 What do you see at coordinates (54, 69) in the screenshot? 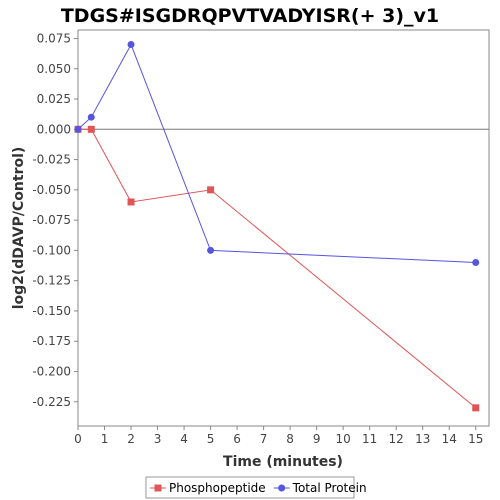
I see `y-tick-label: 0.050` at bounding box center [54, 69].